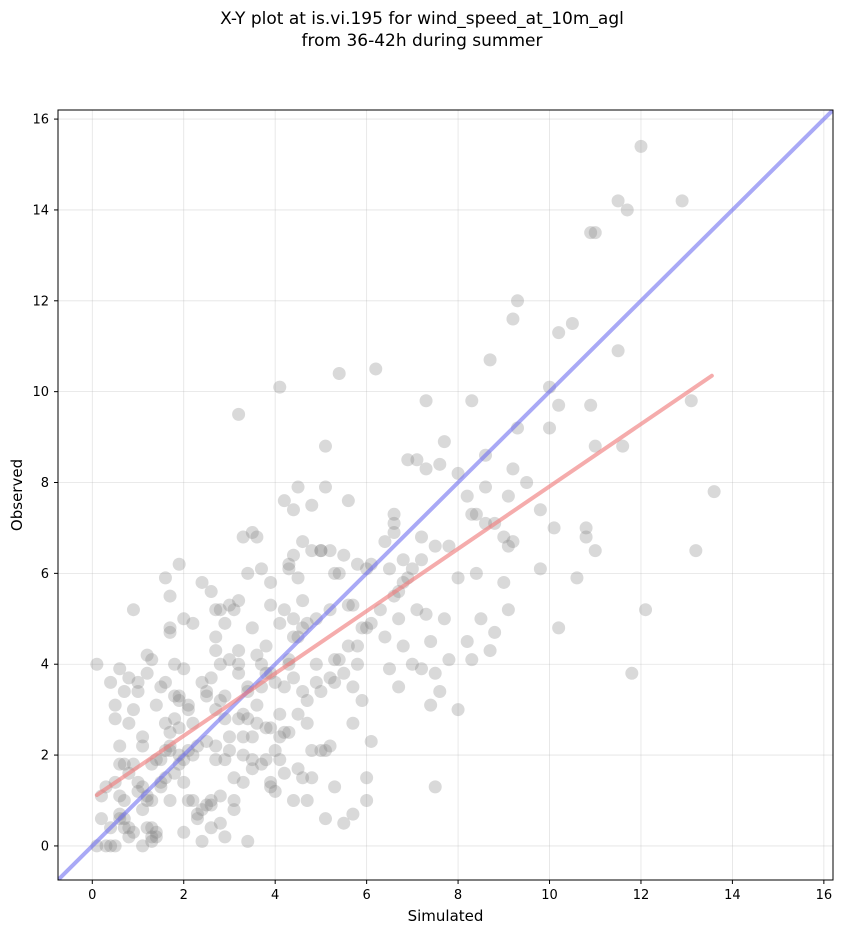 The image size is (844, 934). I want to click on x-tick-label: 6, so click(366, 895).